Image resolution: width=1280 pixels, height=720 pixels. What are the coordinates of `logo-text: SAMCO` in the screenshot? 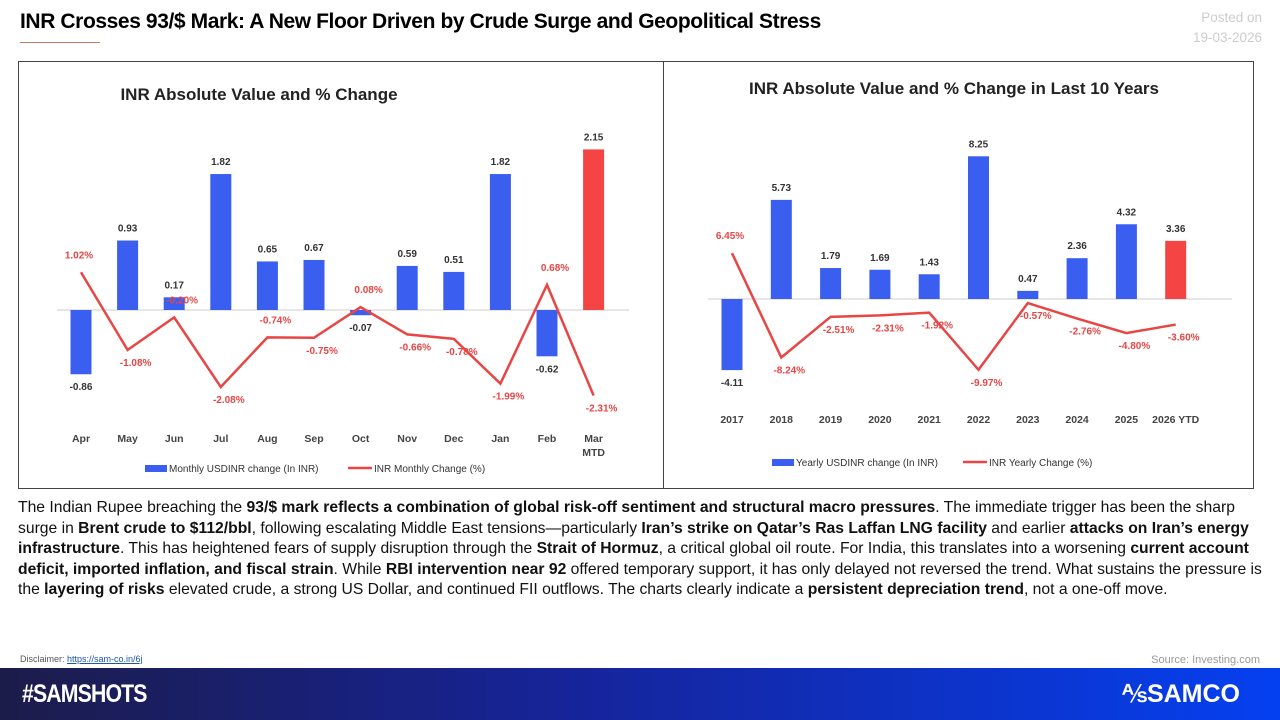 It's located at (1193, 694).